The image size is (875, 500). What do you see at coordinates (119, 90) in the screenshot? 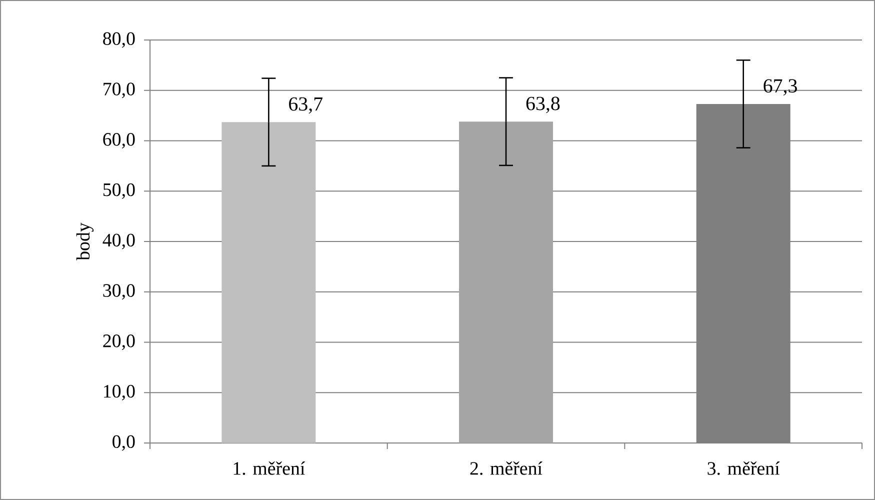
I see `y-tick-label: 70,0` at bounding box center [119, 90].